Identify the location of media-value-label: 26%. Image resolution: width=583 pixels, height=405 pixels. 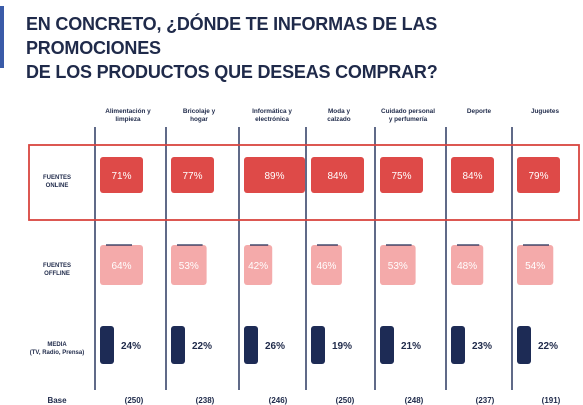
(275, 346).